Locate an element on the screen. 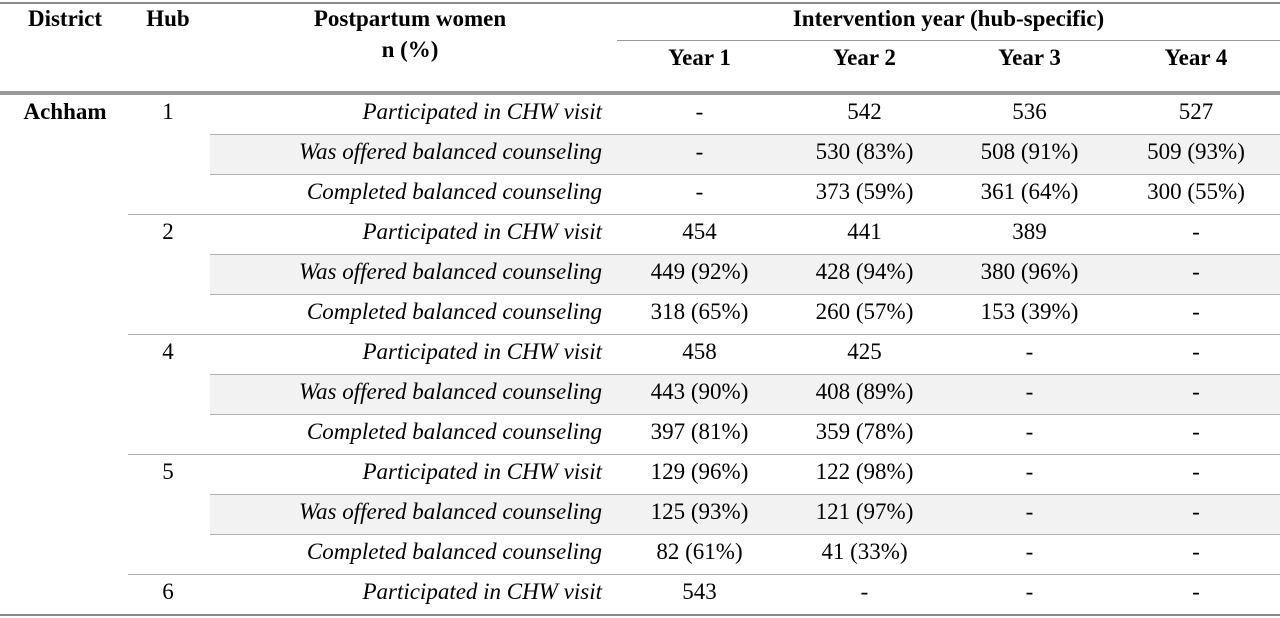 Image resolution: width=1280 pixels, height=618 pixels. header-year-4: Year 4 is located at coordinates (1196, 57).